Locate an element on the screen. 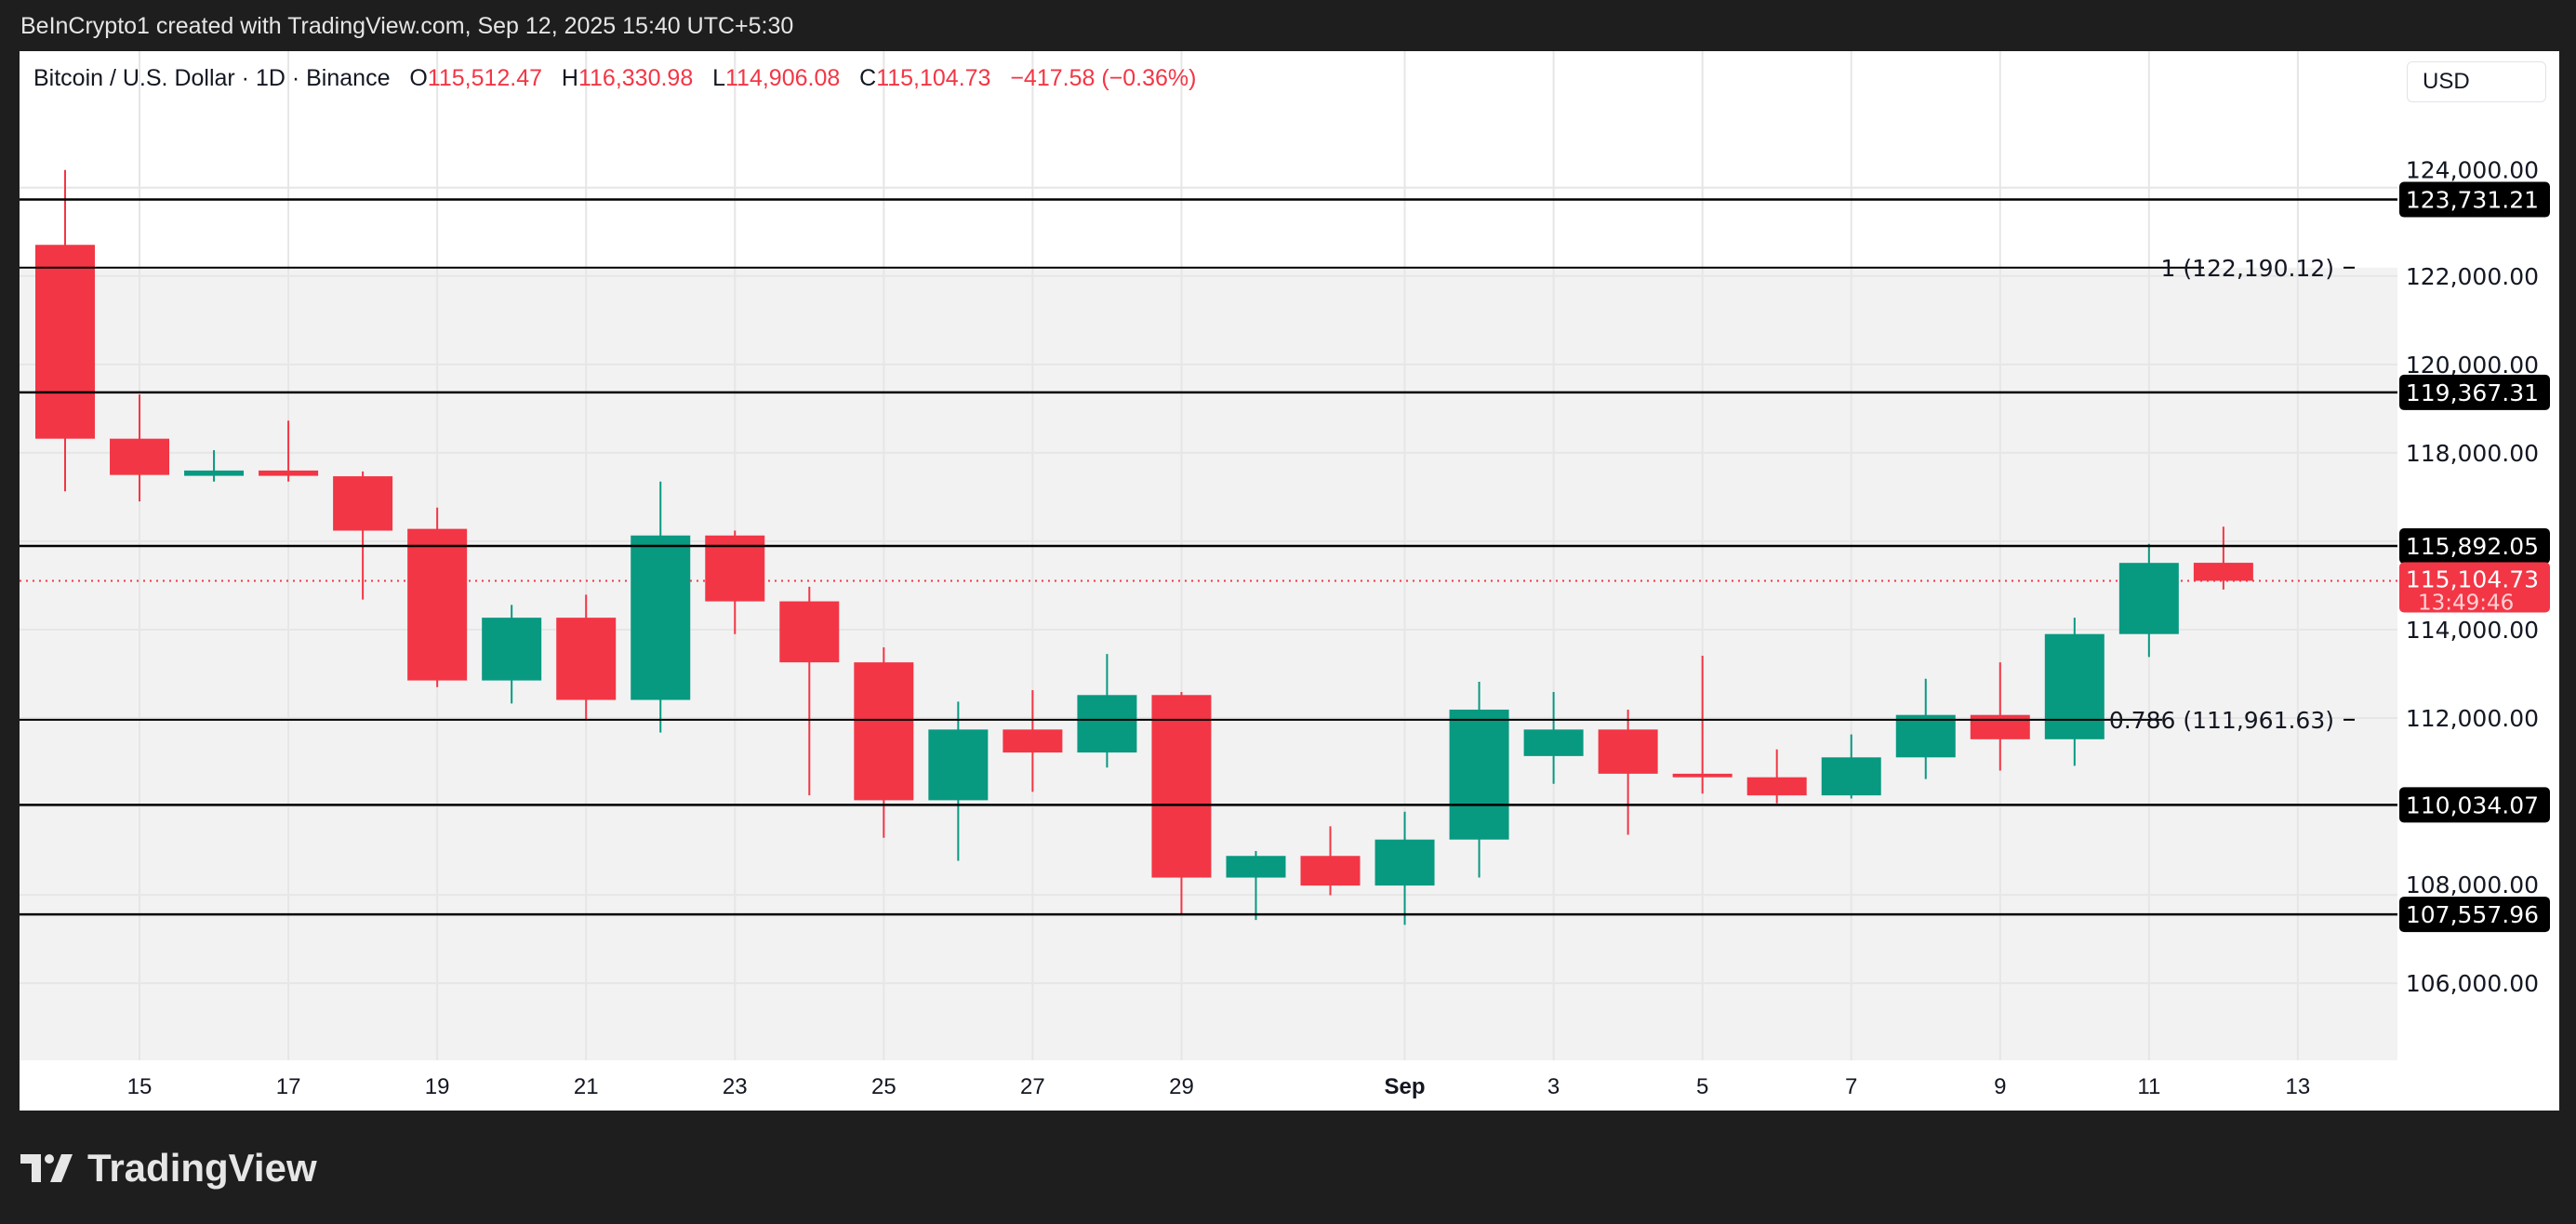  open-value: 115,512.47 is located at coordinates (485, 78).